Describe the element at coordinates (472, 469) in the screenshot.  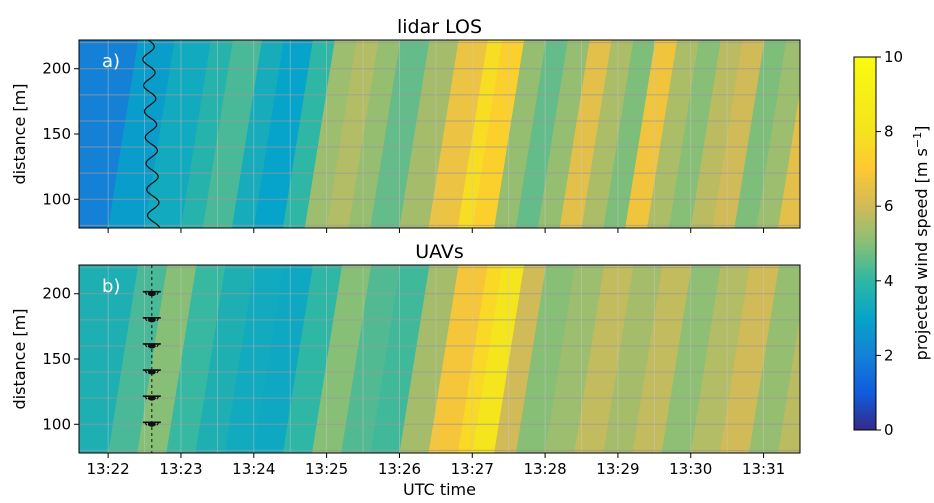
I see `x-tick-label: 13:27` at that location.